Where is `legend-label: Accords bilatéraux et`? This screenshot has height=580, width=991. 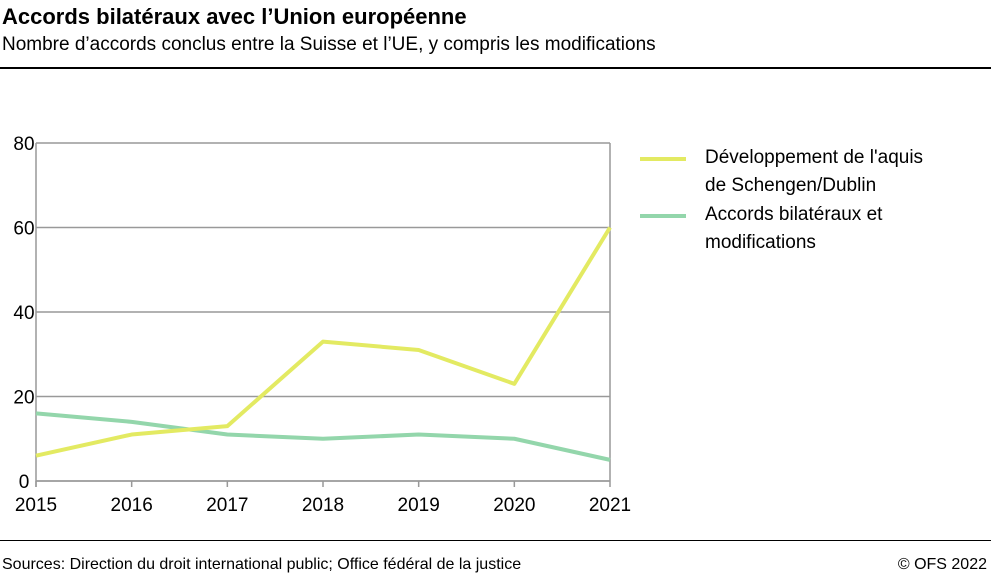 legend-label: Accords bilatéraux et is located at coordinates (794, 214).